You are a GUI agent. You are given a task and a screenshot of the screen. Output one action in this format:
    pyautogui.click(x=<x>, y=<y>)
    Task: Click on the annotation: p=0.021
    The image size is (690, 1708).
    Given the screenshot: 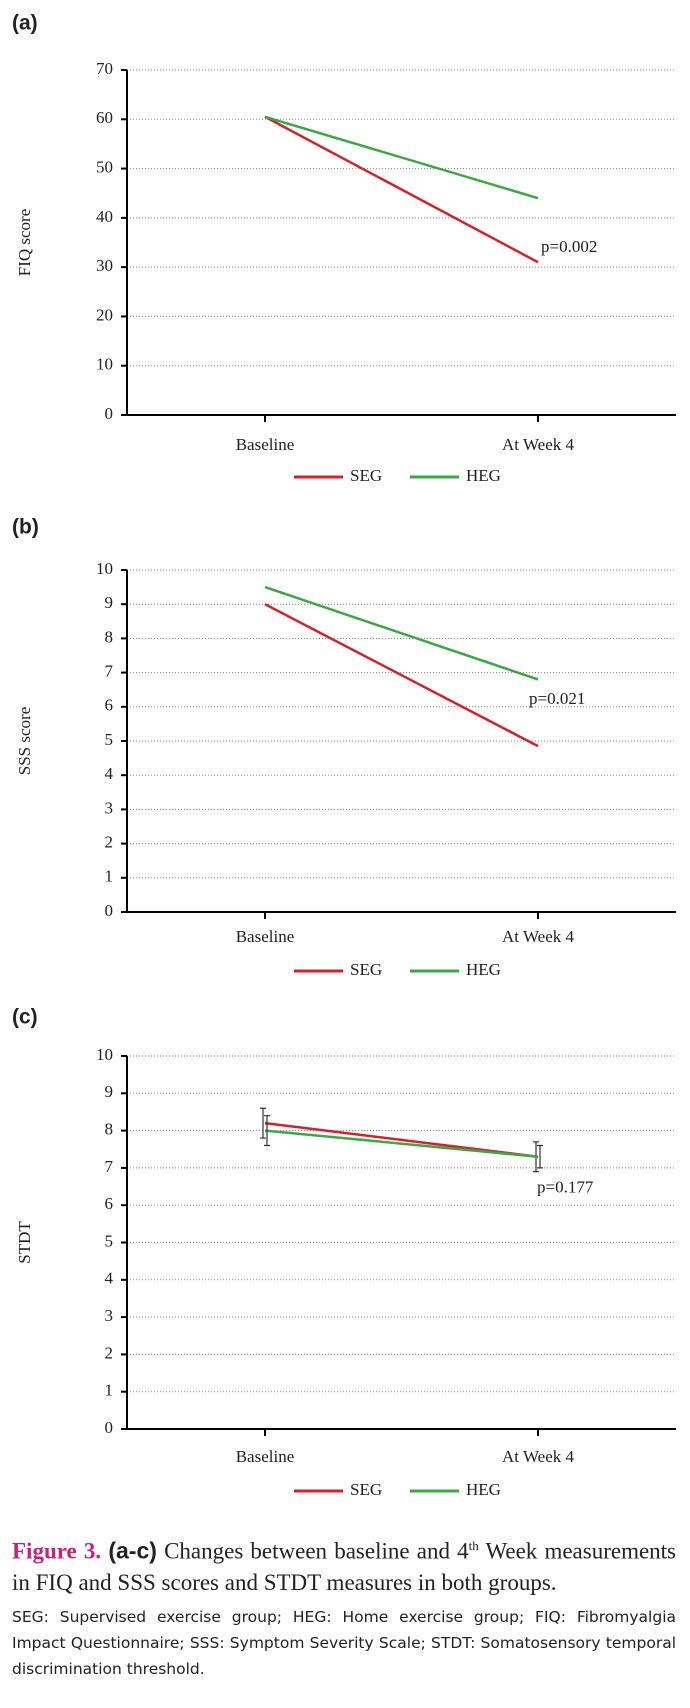 What is the action you would take?
    pyautogui.click(x=557, y=698)
    